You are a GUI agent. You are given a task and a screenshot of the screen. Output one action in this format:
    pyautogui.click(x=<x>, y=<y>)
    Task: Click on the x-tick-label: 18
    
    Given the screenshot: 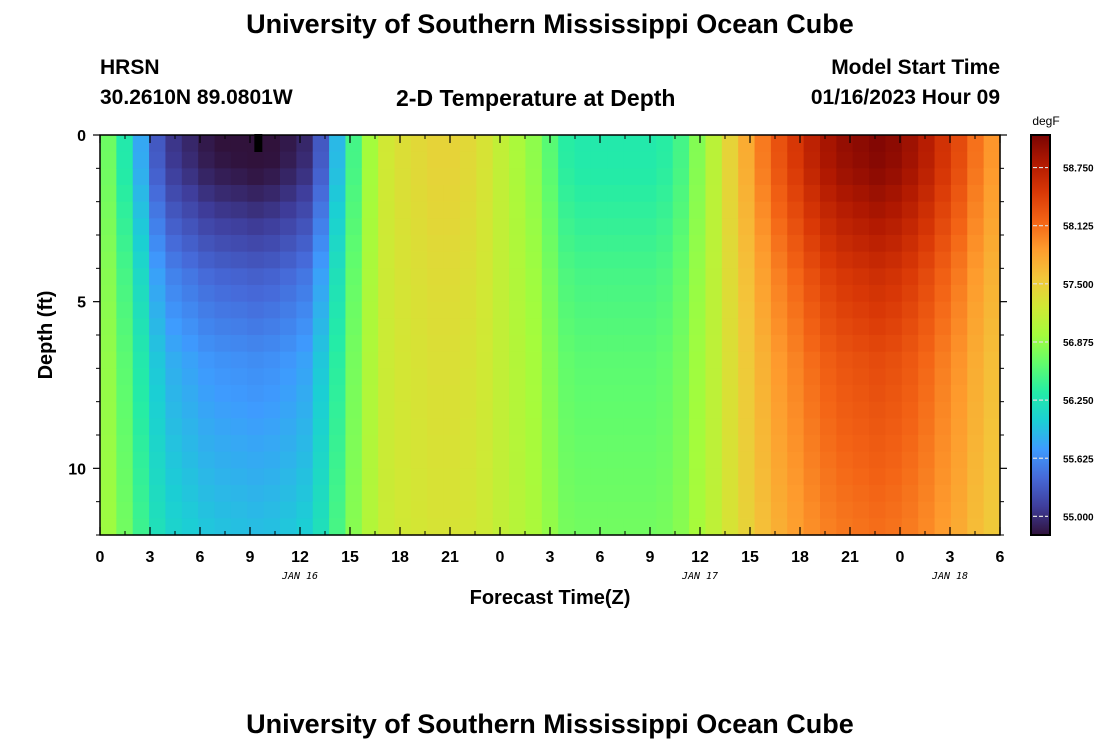 What is the action you would take?
    pyautogui.click(x=400, y=557)
    